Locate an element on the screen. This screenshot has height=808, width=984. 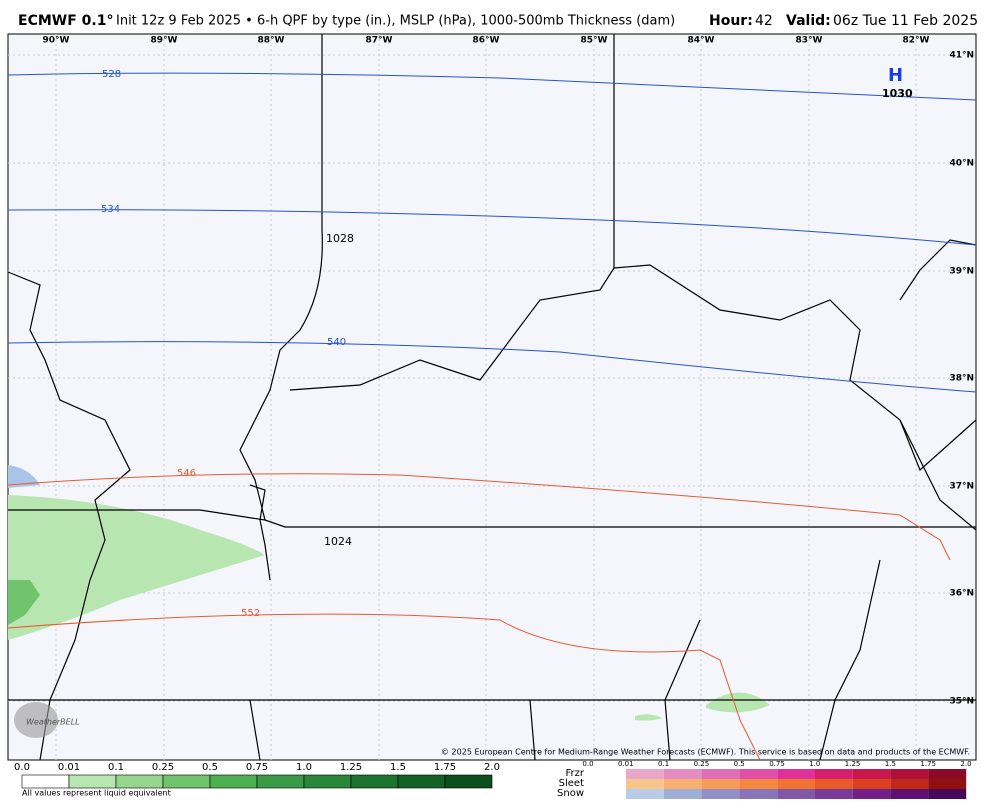
contour-label: 1028 is located at coordinates (340, 238).